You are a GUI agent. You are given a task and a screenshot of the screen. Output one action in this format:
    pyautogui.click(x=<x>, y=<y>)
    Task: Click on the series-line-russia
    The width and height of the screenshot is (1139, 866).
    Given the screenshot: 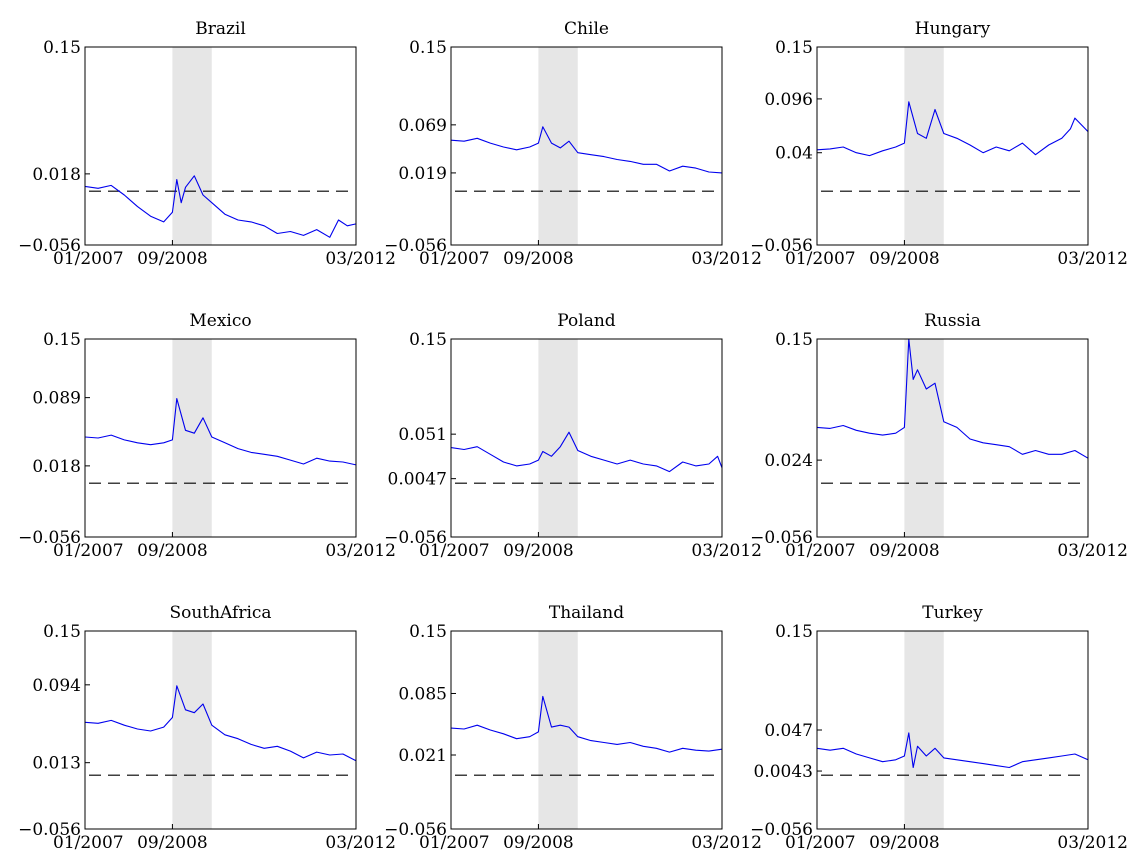 What is the action you would take?
    pyautogui.click(x=952, y=398)
    